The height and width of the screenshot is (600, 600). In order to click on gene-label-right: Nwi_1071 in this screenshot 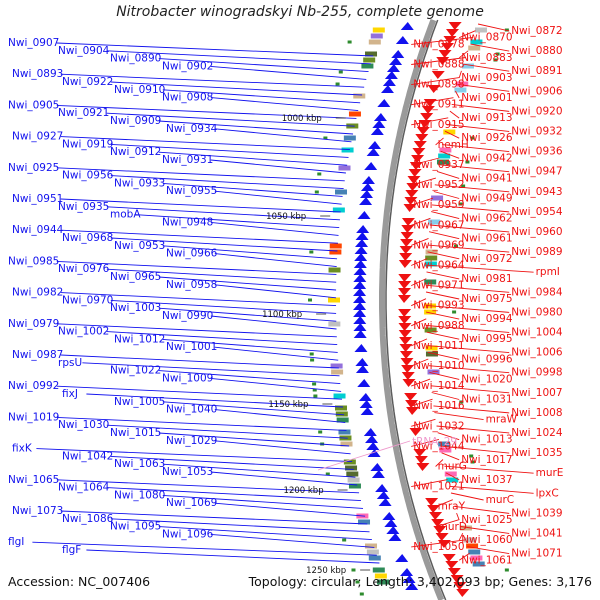, I will do `click(536, 554)`.